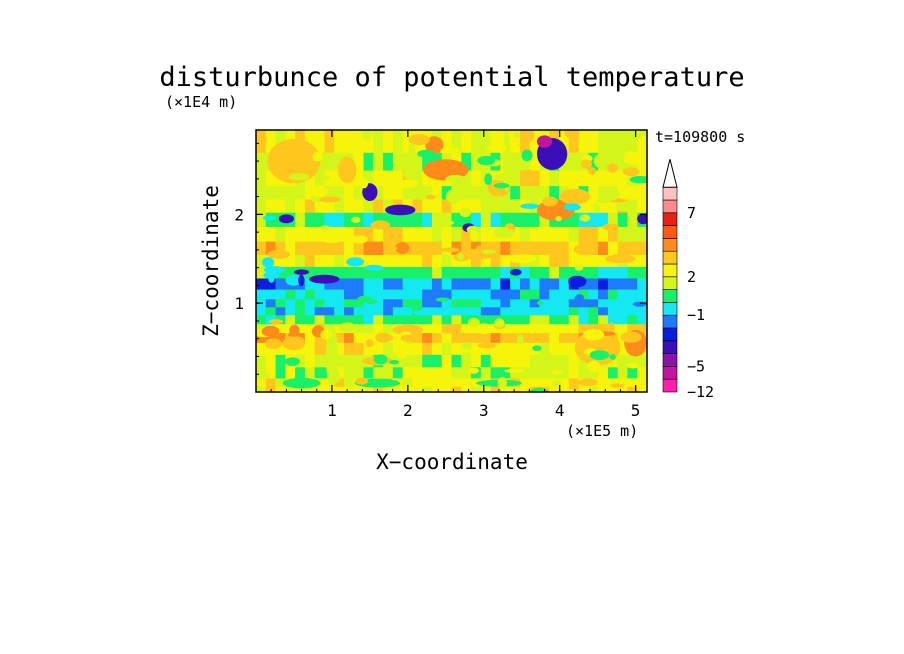 Image resolution: width=904 pixels, height=654 pixels. Describe the element at coordinates (602, 431) in the screenshot. I see `x-unit-label: (×1E5 m)` at that location.